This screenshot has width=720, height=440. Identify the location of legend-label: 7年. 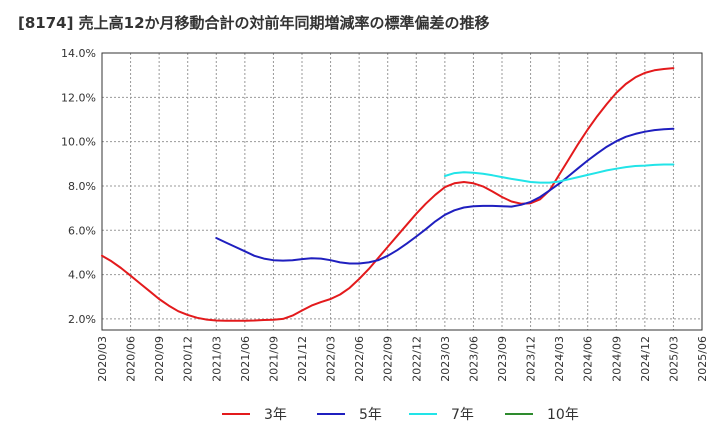
(462, 415).